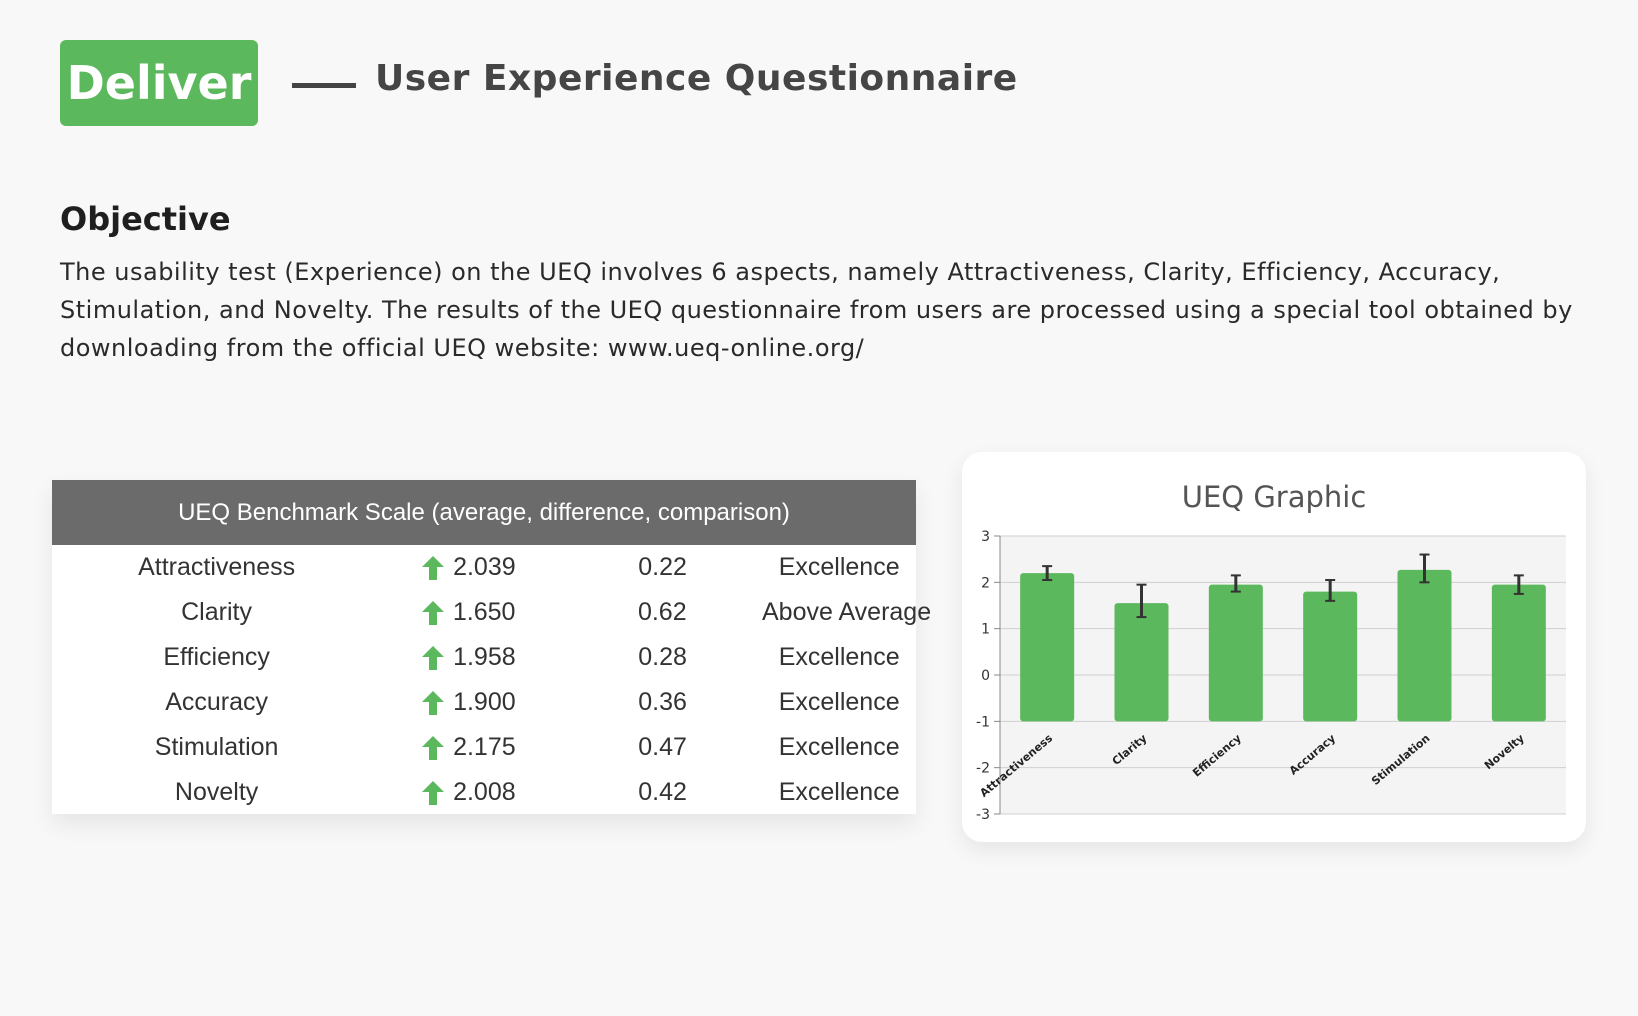 The image size is (1638, 1016). What do you see at coordinates (985, 630) in the screenshot?
I see `y-tick-label: 1` at bounding box center [985, 630].